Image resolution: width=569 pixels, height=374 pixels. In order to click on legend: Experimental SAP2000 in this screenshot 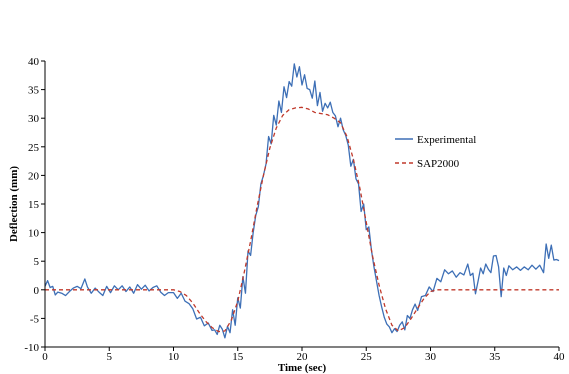, I will do `click(435, 152)`.